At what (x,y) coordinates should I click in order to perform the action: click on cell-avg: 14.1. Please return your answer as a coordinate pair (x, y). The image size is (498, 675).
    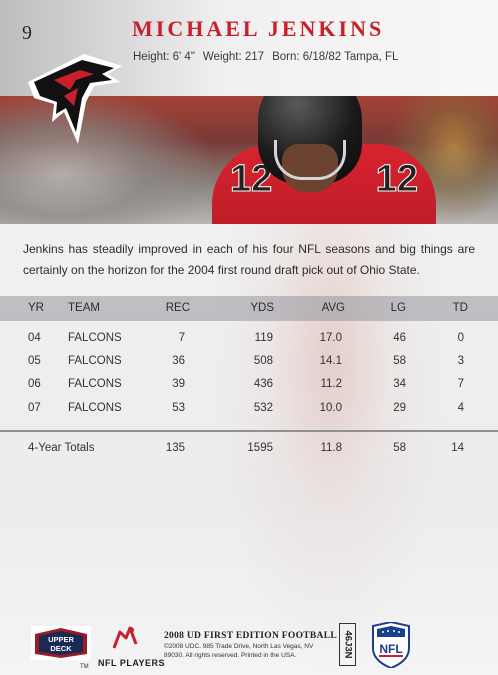
    Looking at the image, I should click on (330, 361).